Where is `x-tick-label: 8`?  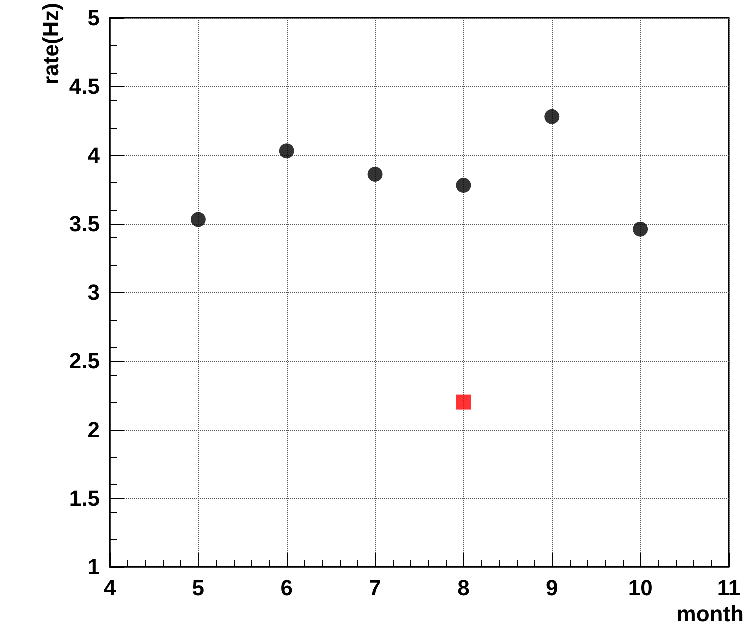
x-tick-label: 8 is located at coordinates (464, 588).